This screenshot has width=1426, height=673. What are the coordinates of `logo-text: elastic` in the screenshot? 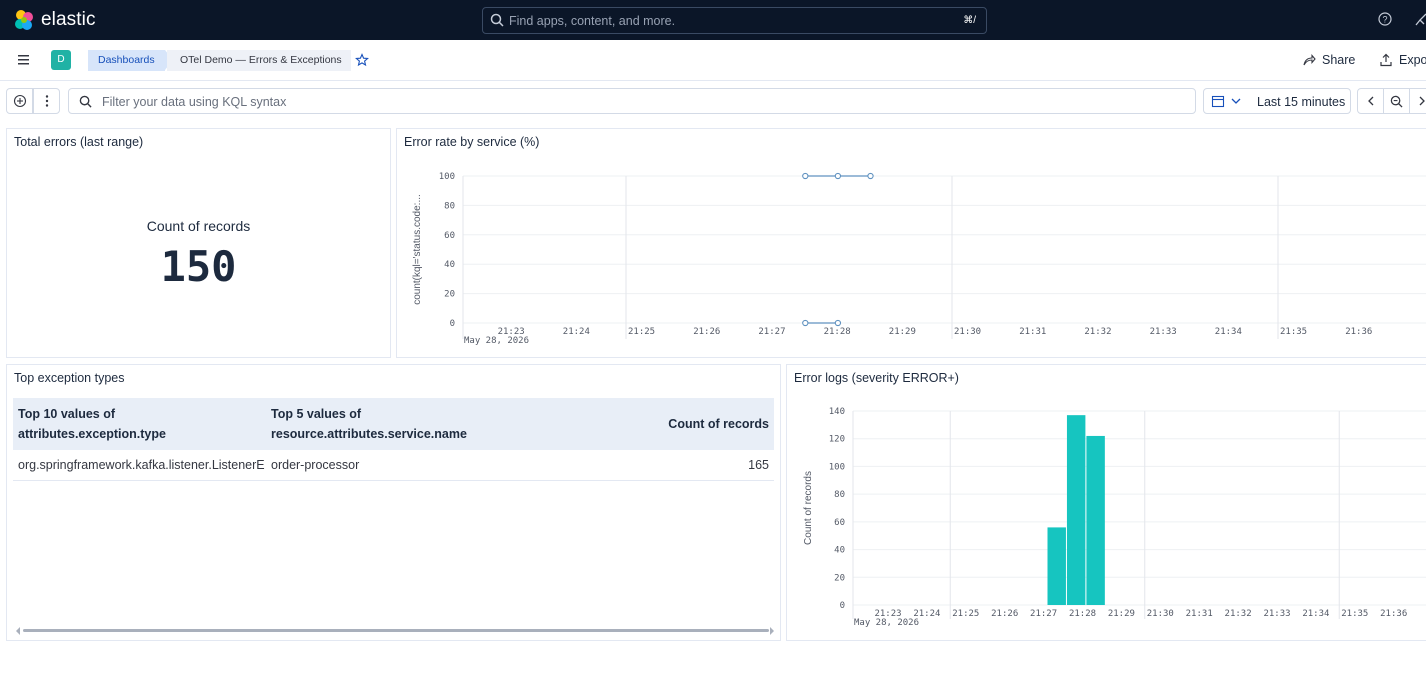 It's located at (68, 19).